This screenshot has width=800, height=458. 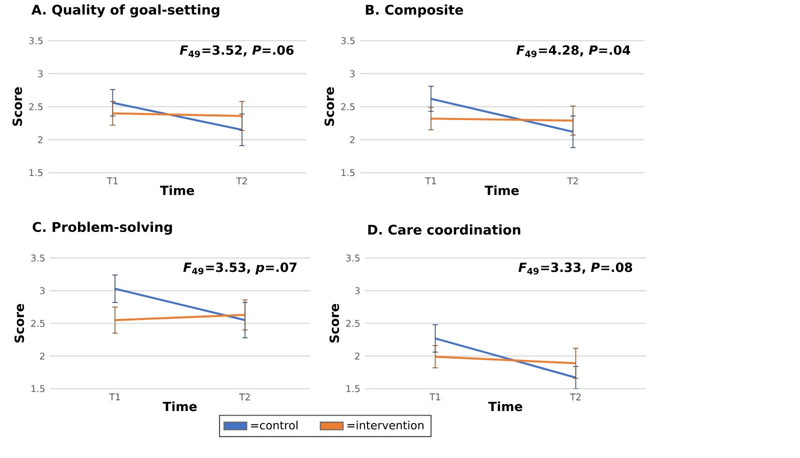 I want to click on chart-title: C. Problem-solving, so click(x=102, y=228).